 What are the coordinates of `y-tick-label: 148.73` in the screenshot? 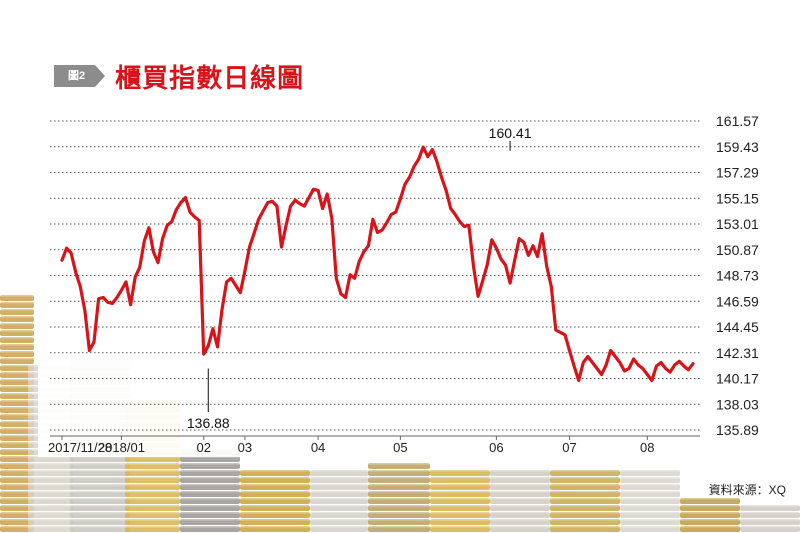 It's located at (737, 276).